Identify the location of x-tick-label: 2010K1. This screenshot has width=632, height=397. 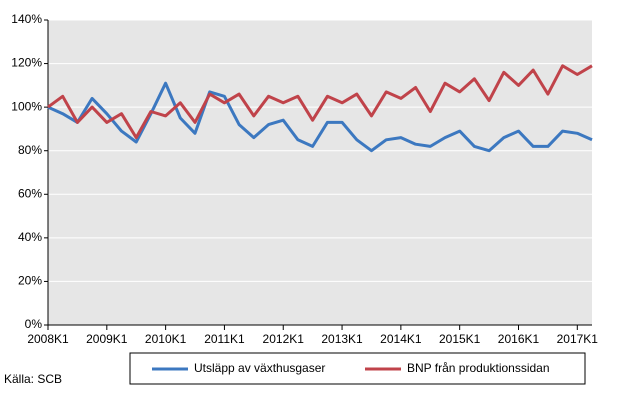
(166, 339).